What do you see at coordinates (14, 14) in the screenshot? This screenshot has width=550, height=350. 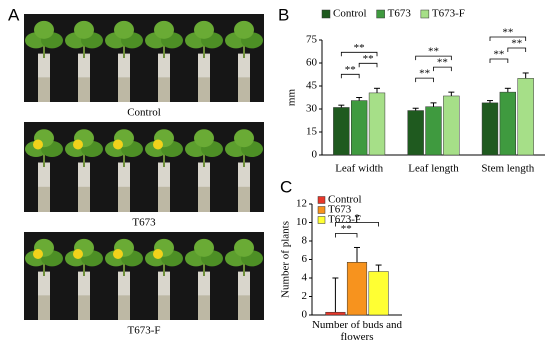 I see `panel-letter: A` at bounding box center [14, 14].